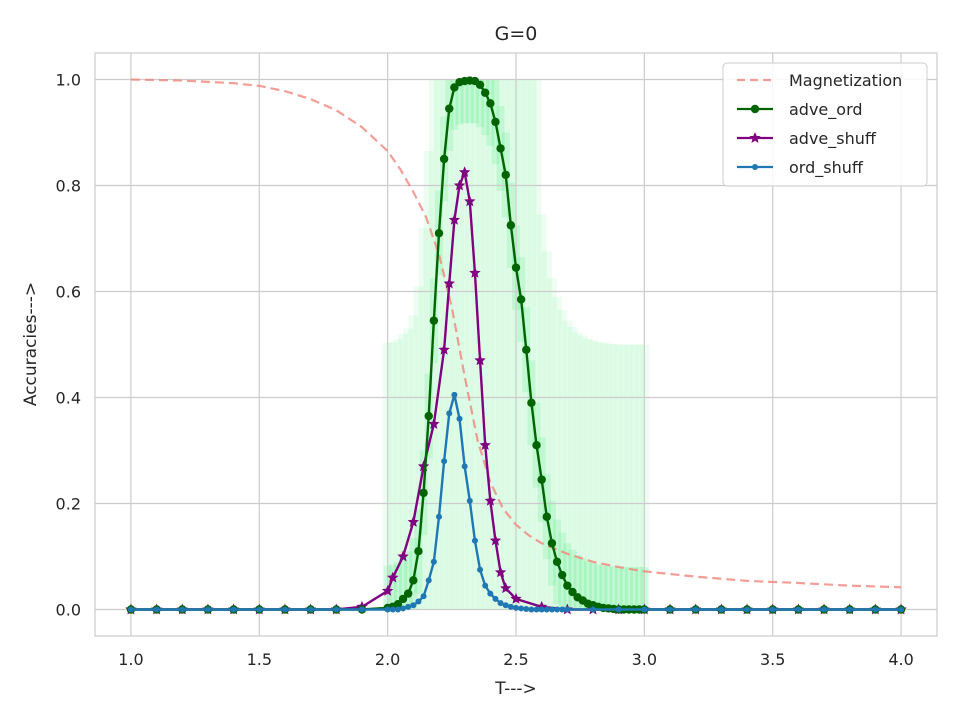 Image resolution: width=960 pixels, height=720 pixels. I want to click on legend-label: Magnetization, so click(845, 80).